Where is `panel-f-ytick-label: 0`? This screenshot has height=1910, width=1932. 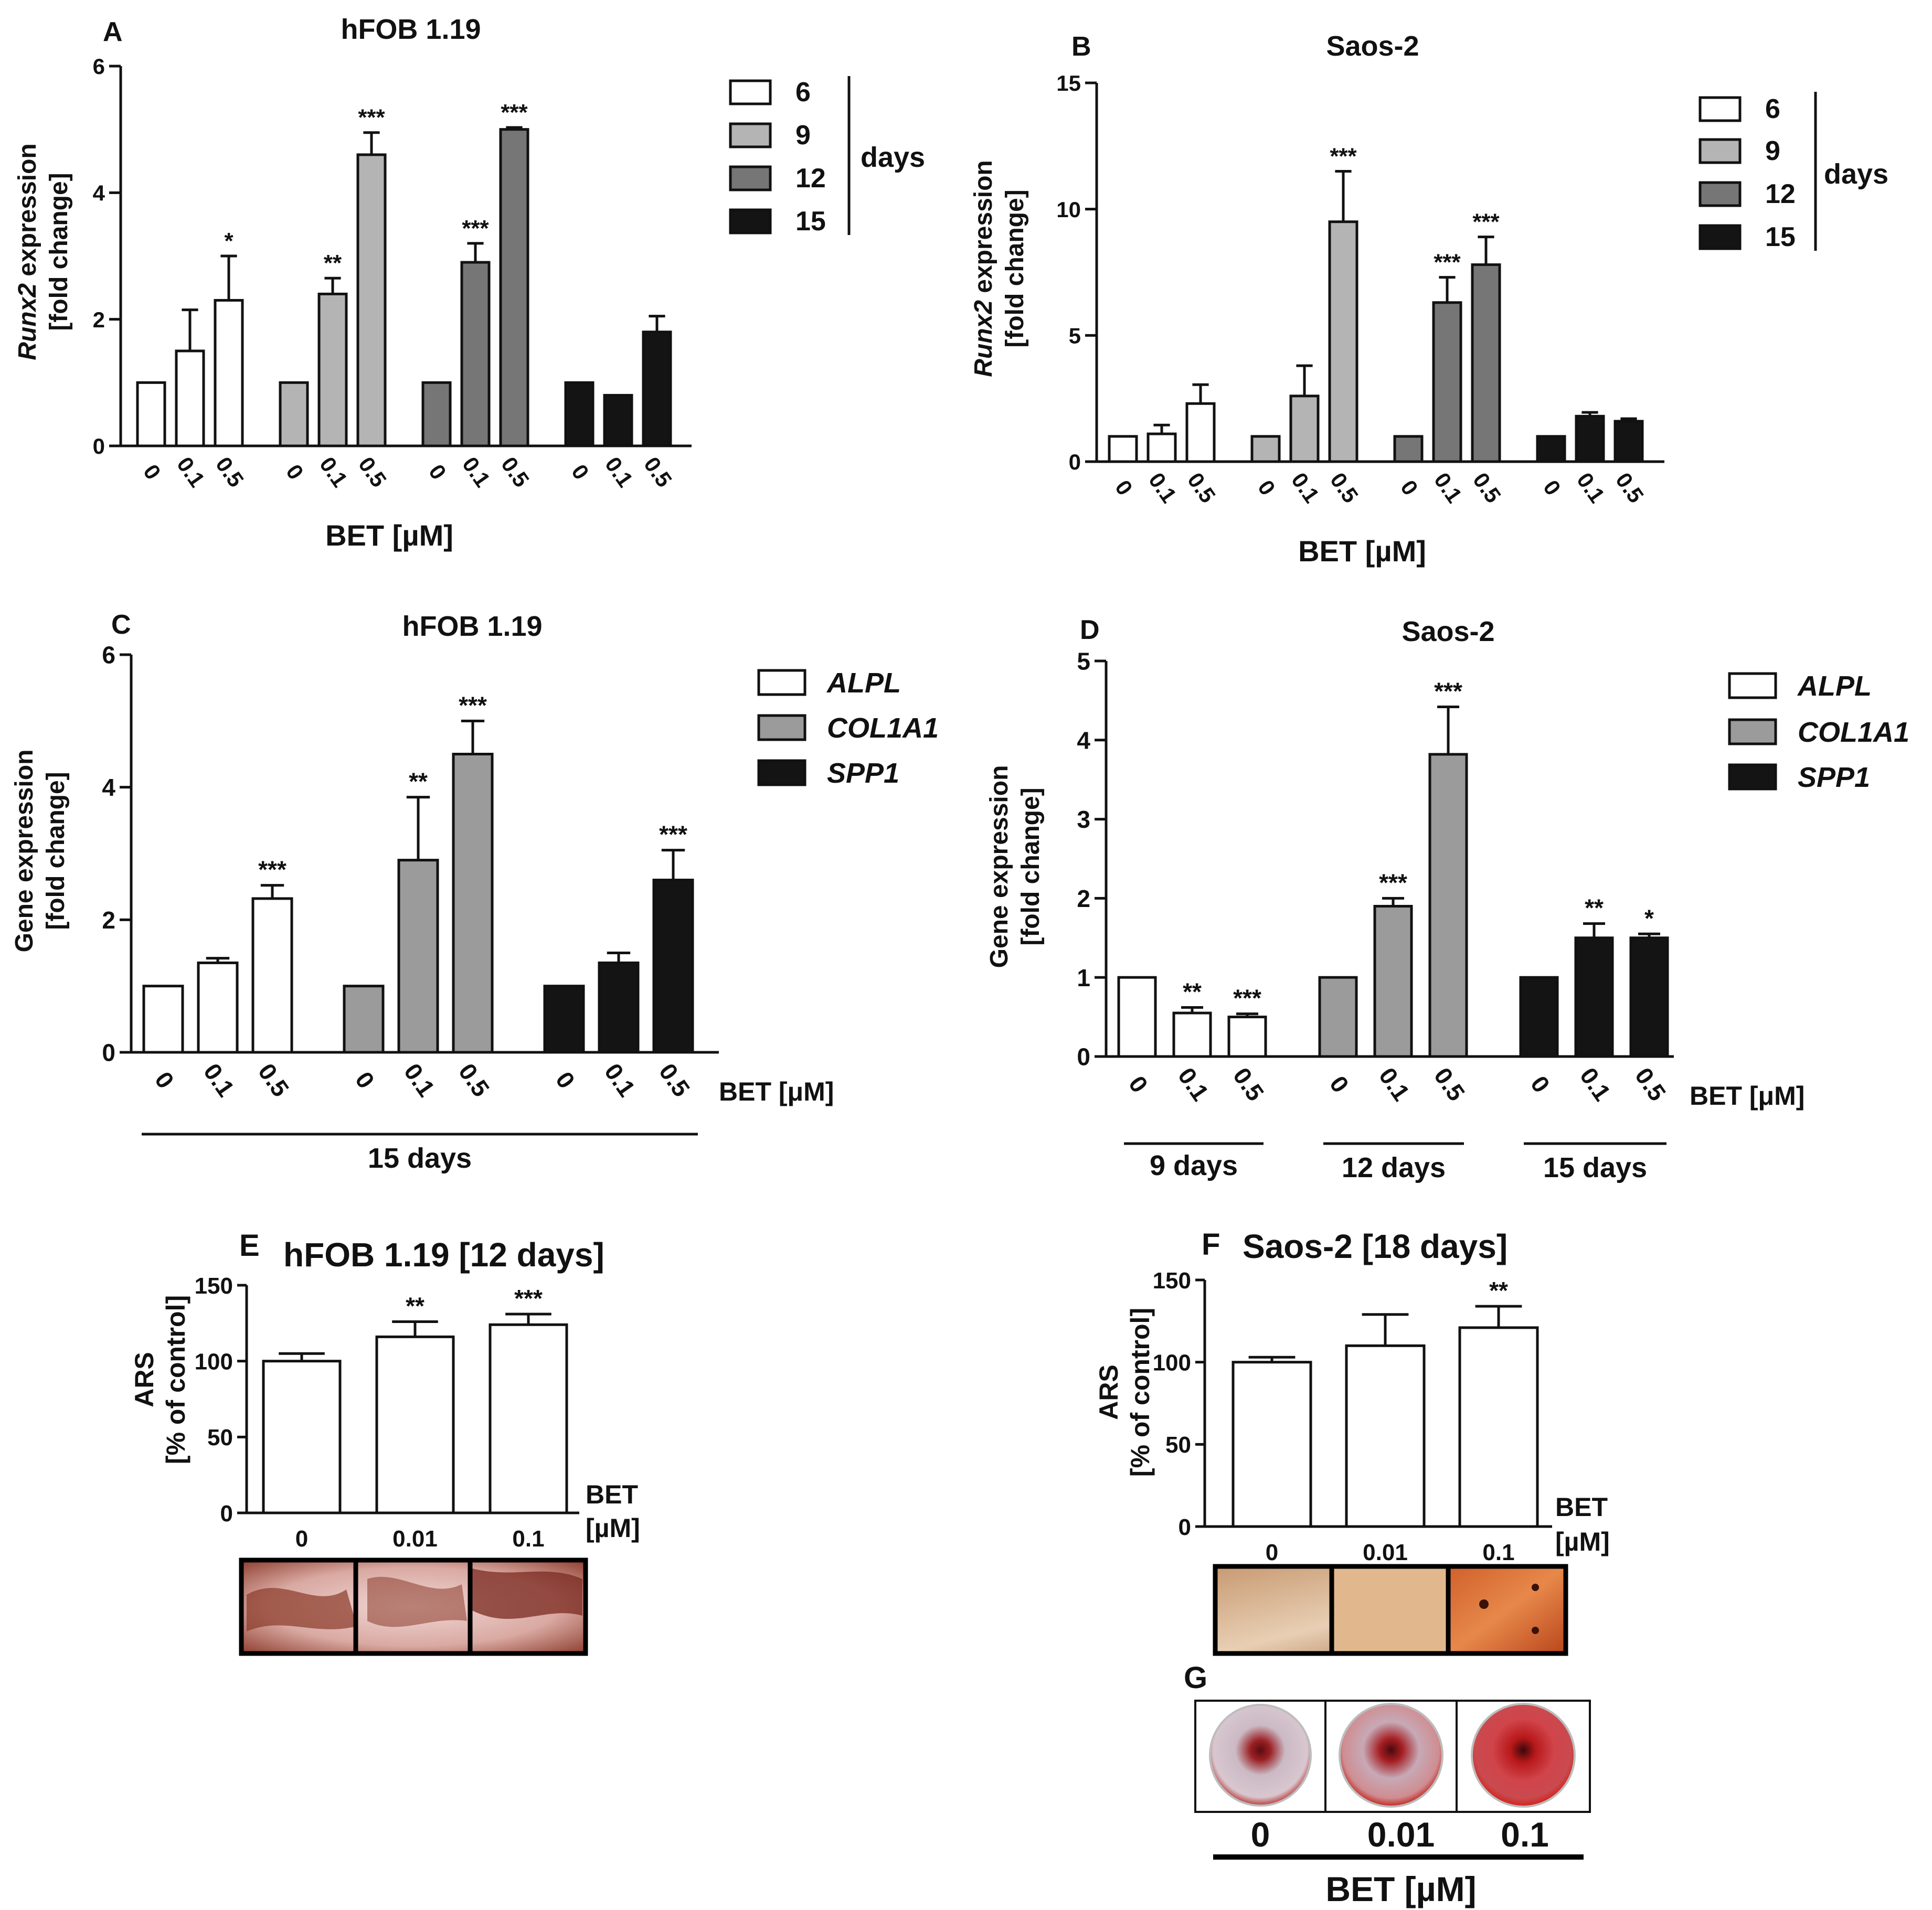 panel-f-ytick-label: 0 is located at coordinates (1185, 1527).